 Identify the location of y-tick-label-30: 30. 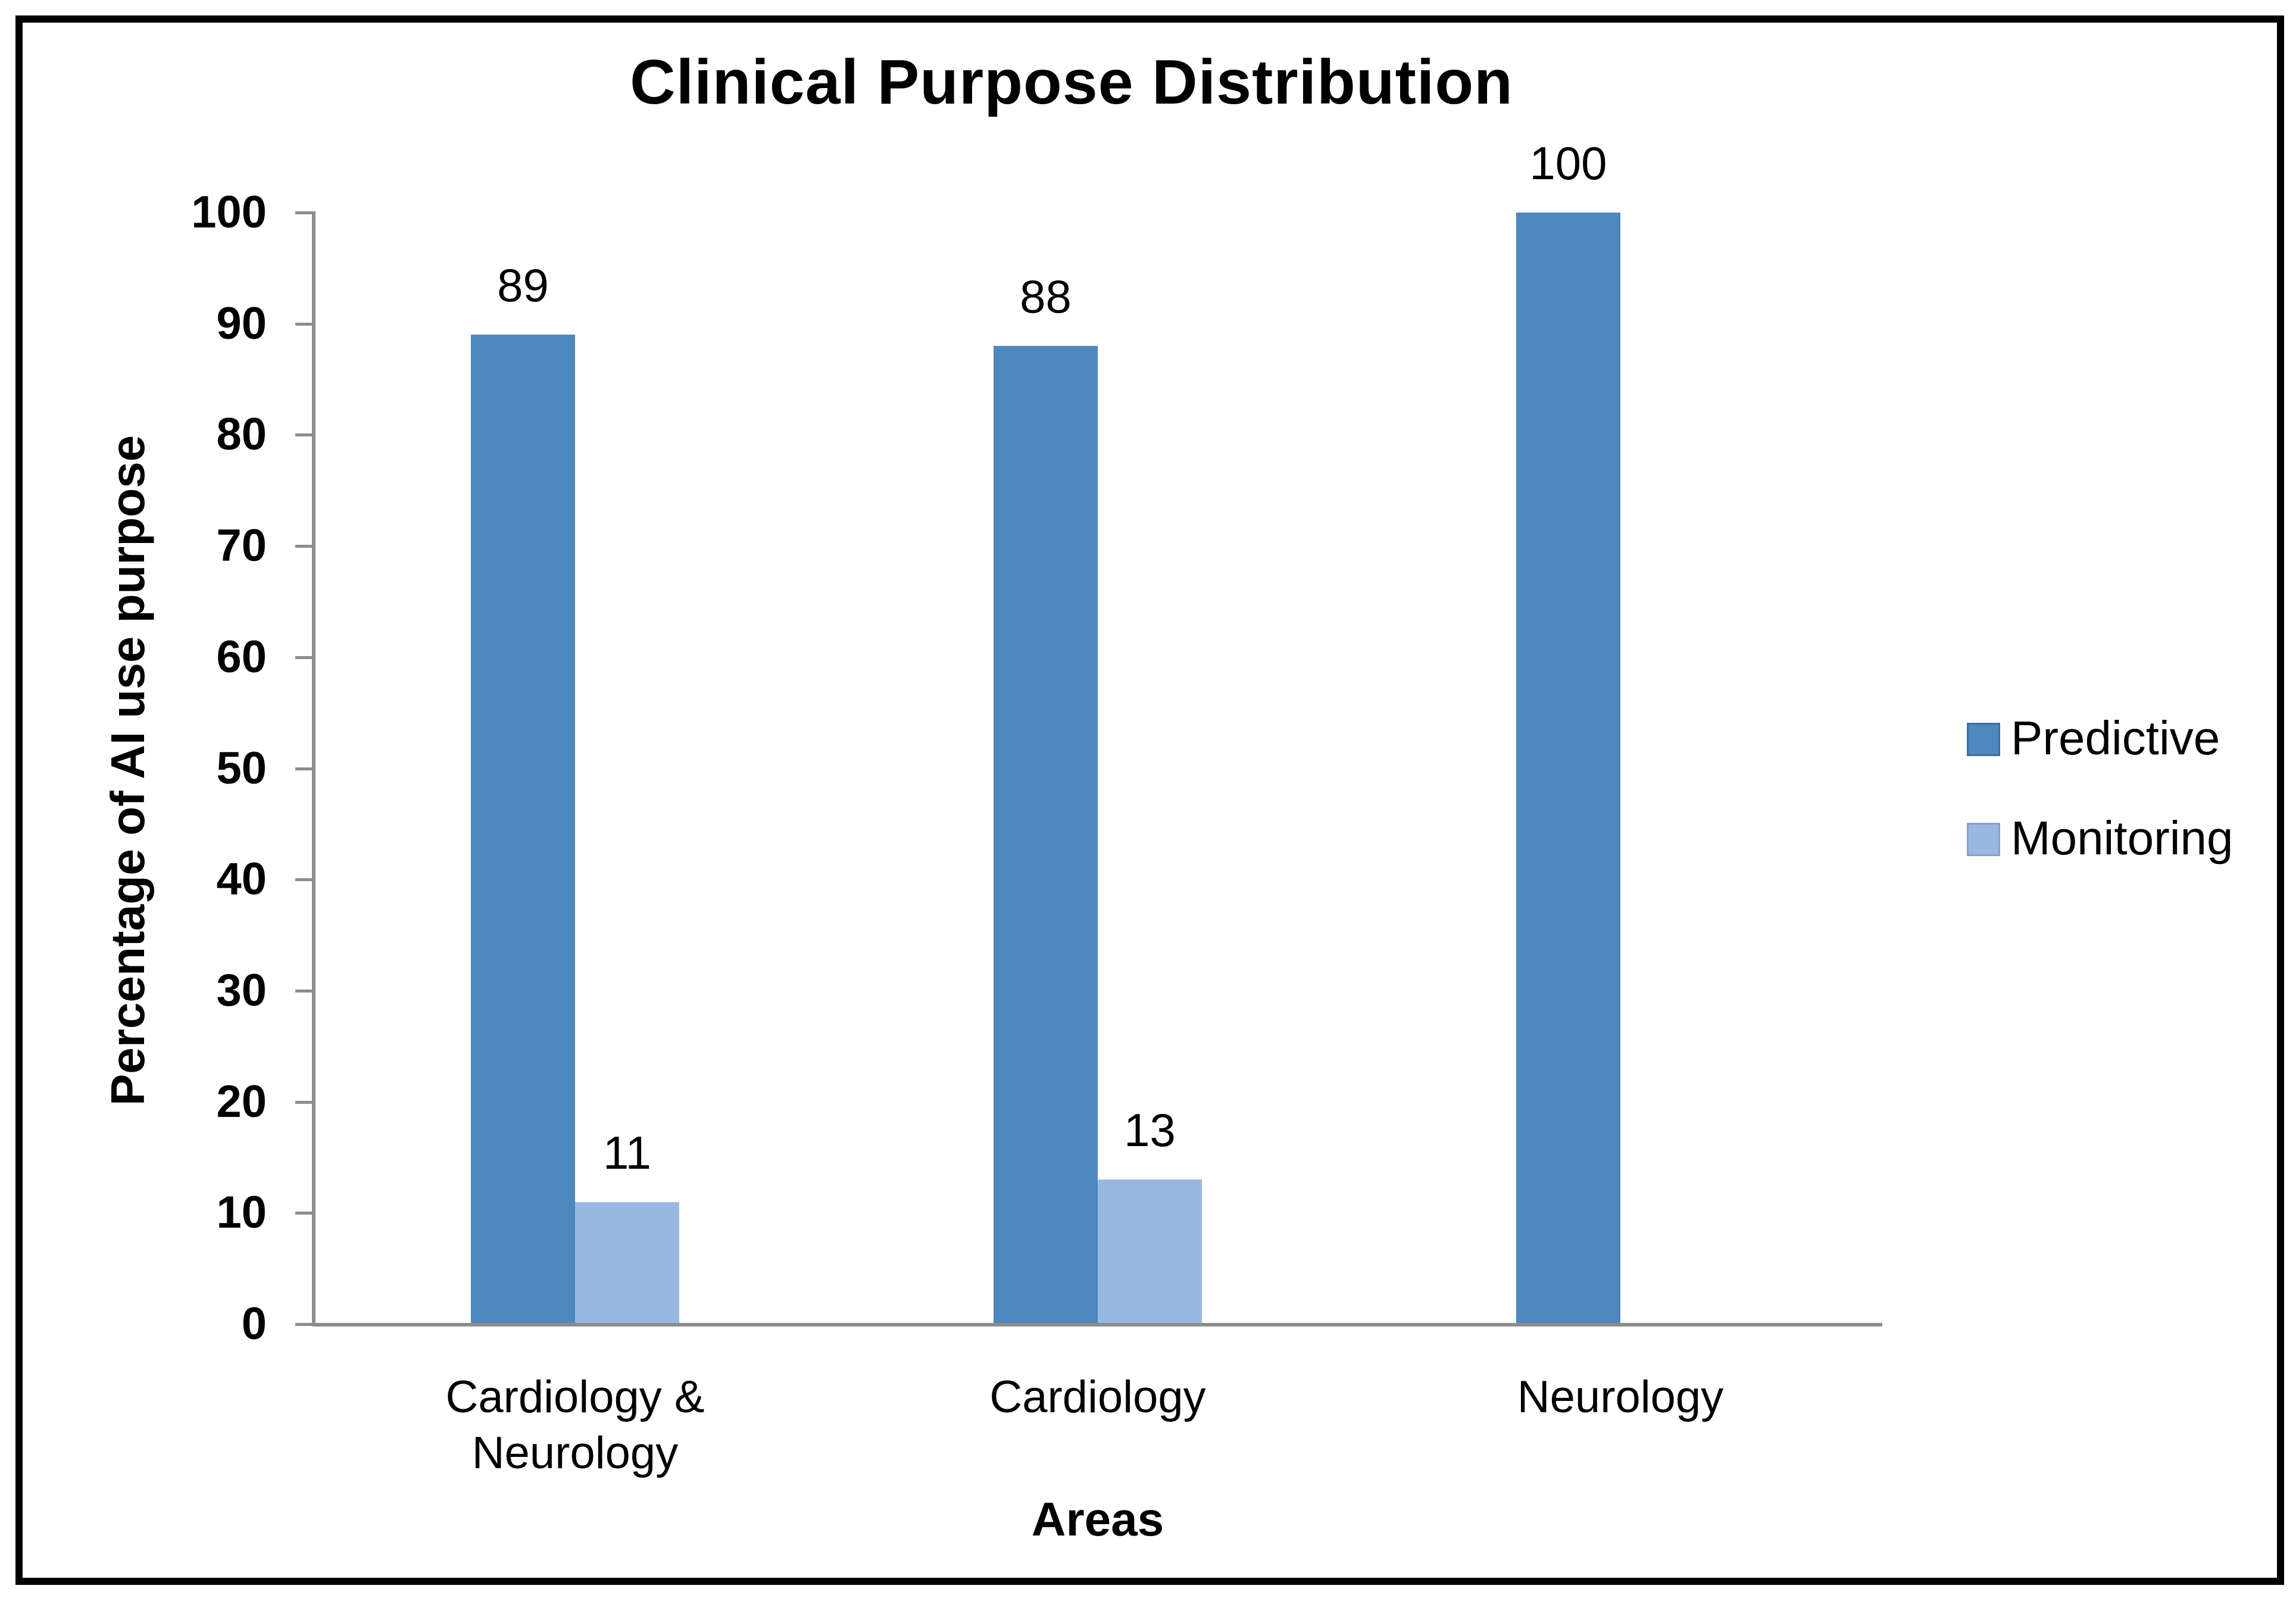
(241, 991).